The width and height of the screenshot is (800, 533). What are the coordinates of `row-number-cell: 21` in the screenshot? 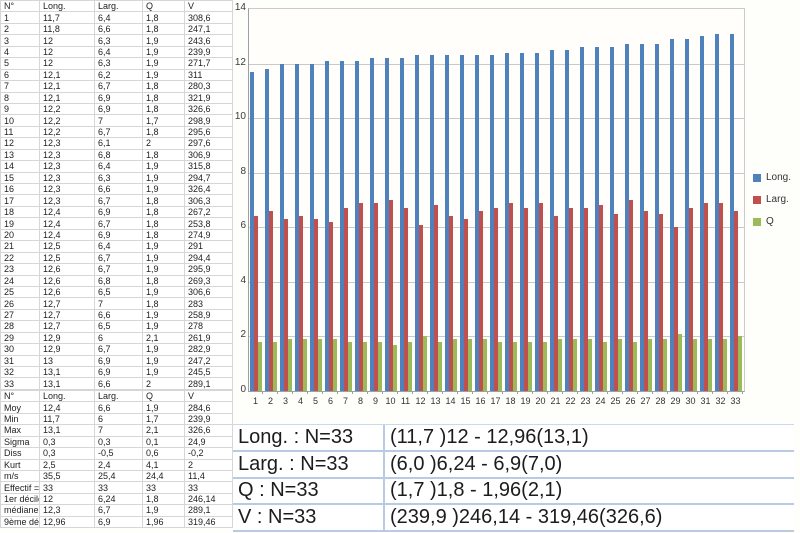 It's located at (20, 246).